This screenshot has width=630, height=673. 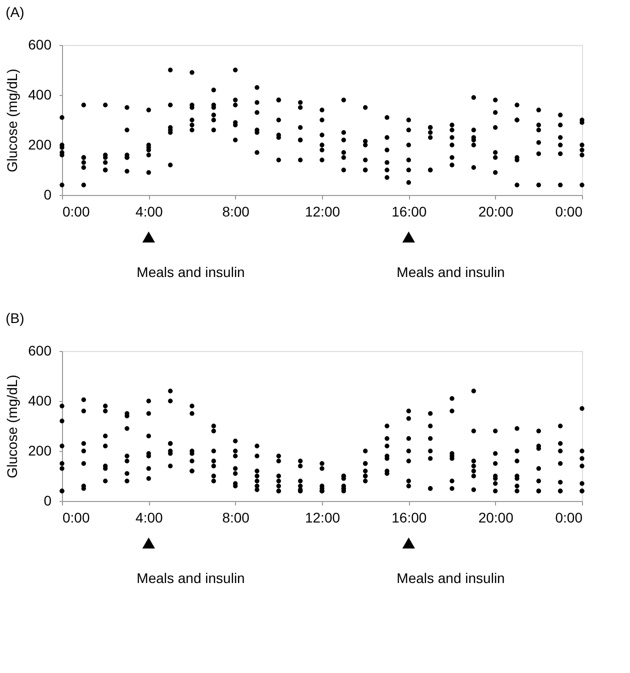 What do you see at coordinates (15, 318) in the screenshot?
I see `chart-title: (B)` at bounding box center [15, 318].